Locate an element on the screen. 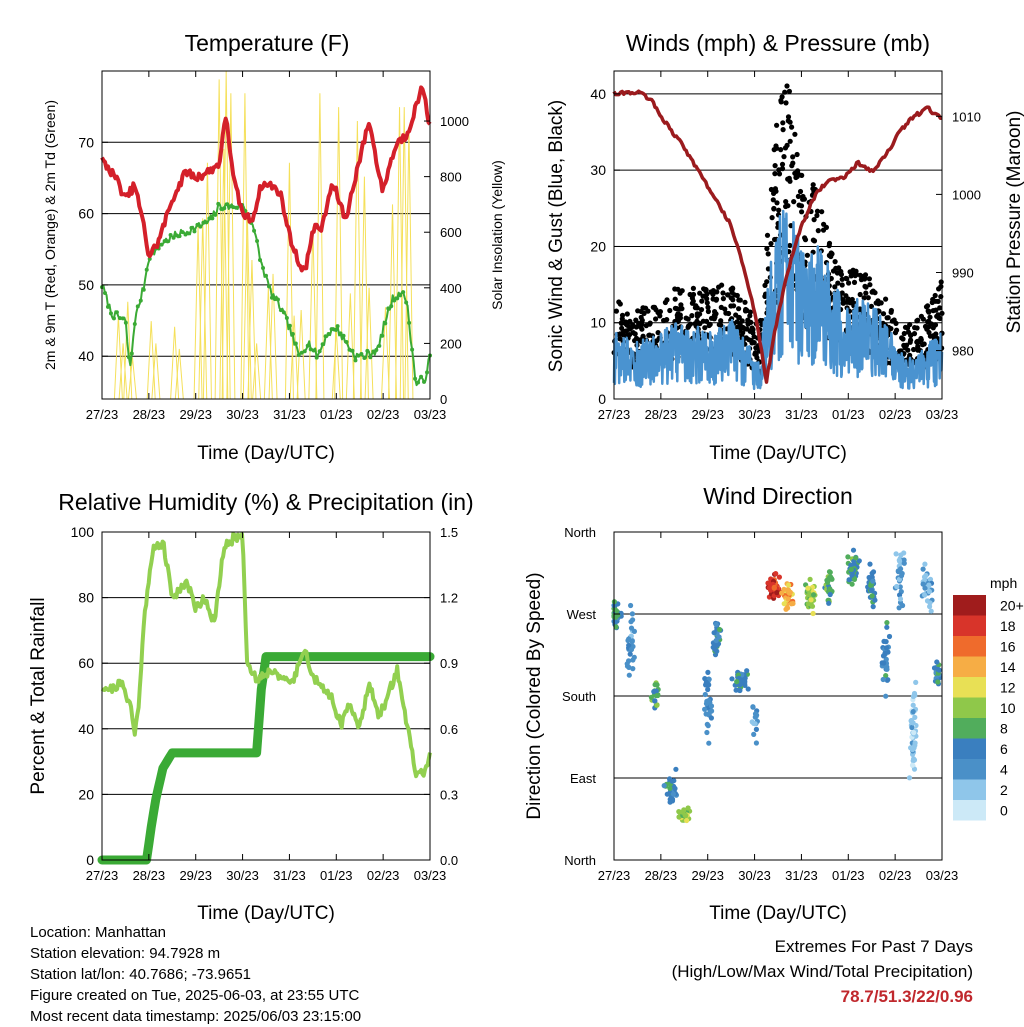 The width and height of the screenshot is (1024, 1027). pressure-ytick-label: 1010 is located at coordinates (966, 116).